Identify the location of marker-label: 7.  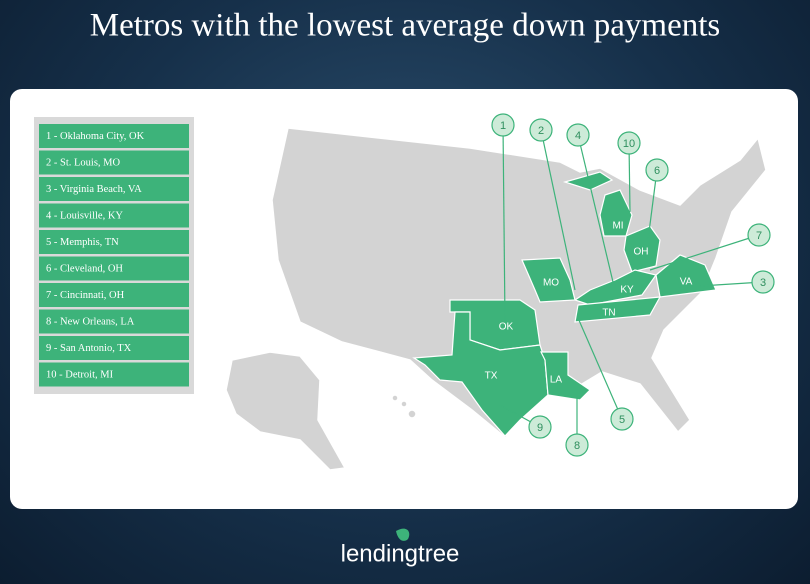
(759, 236).